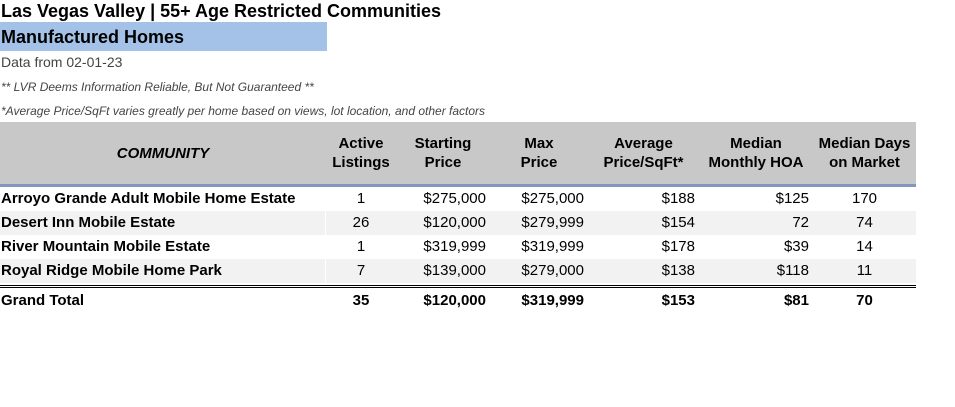 This screenshot has height=407, width=955. I want to click on cell-max-price: $319,999, so click(552, 246).